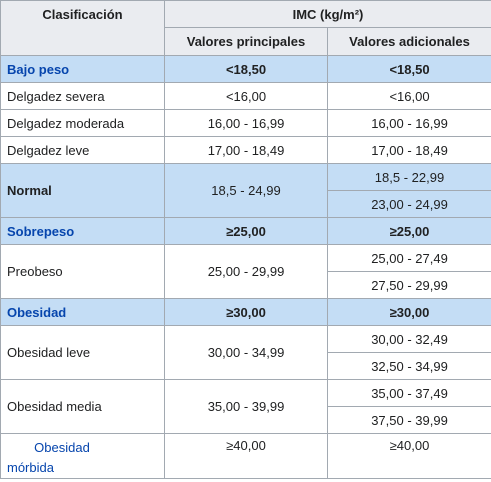 Image resolution: width=491 pixels, height=482 pixels. I want to click on table-row-overweight: Sobrepeso ≥25,00 ≥25,00, so click(245, 231).